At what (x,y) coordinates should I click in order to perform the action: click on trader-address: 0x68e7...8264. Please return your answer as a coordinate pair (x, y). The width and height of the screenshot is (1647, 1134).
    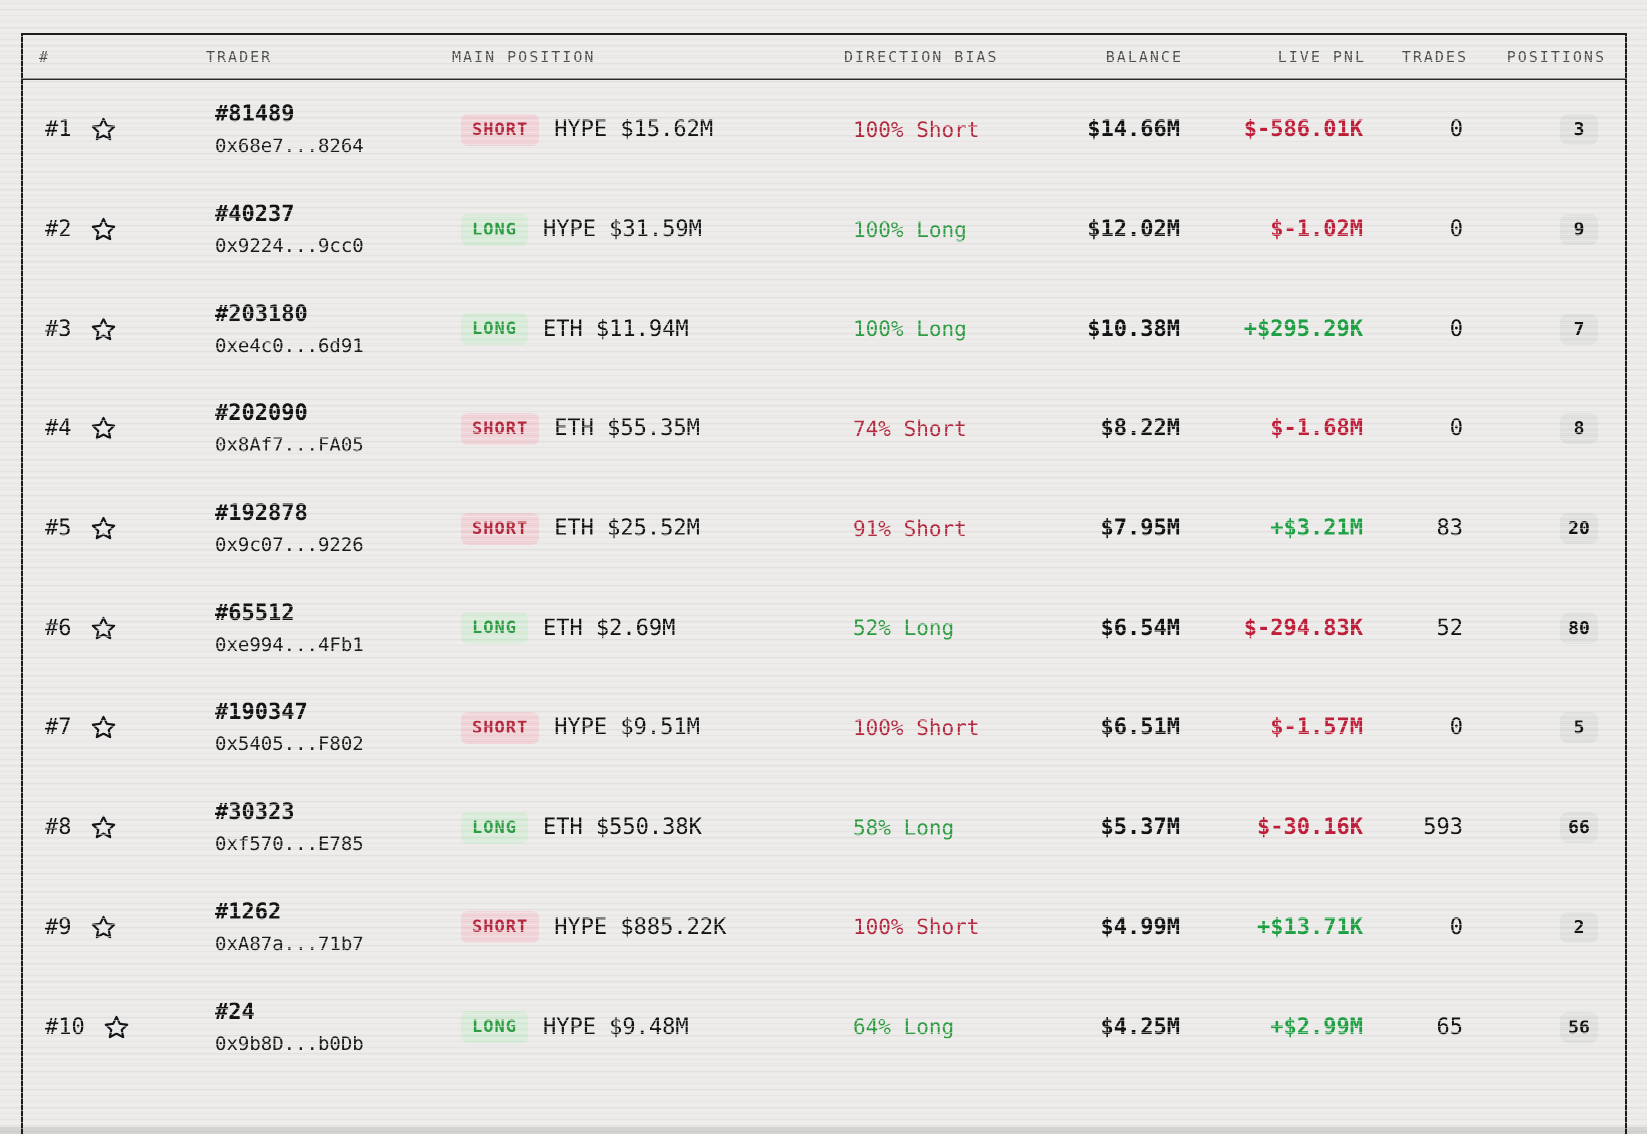
    Looking at the image, I should click on (289, 146).